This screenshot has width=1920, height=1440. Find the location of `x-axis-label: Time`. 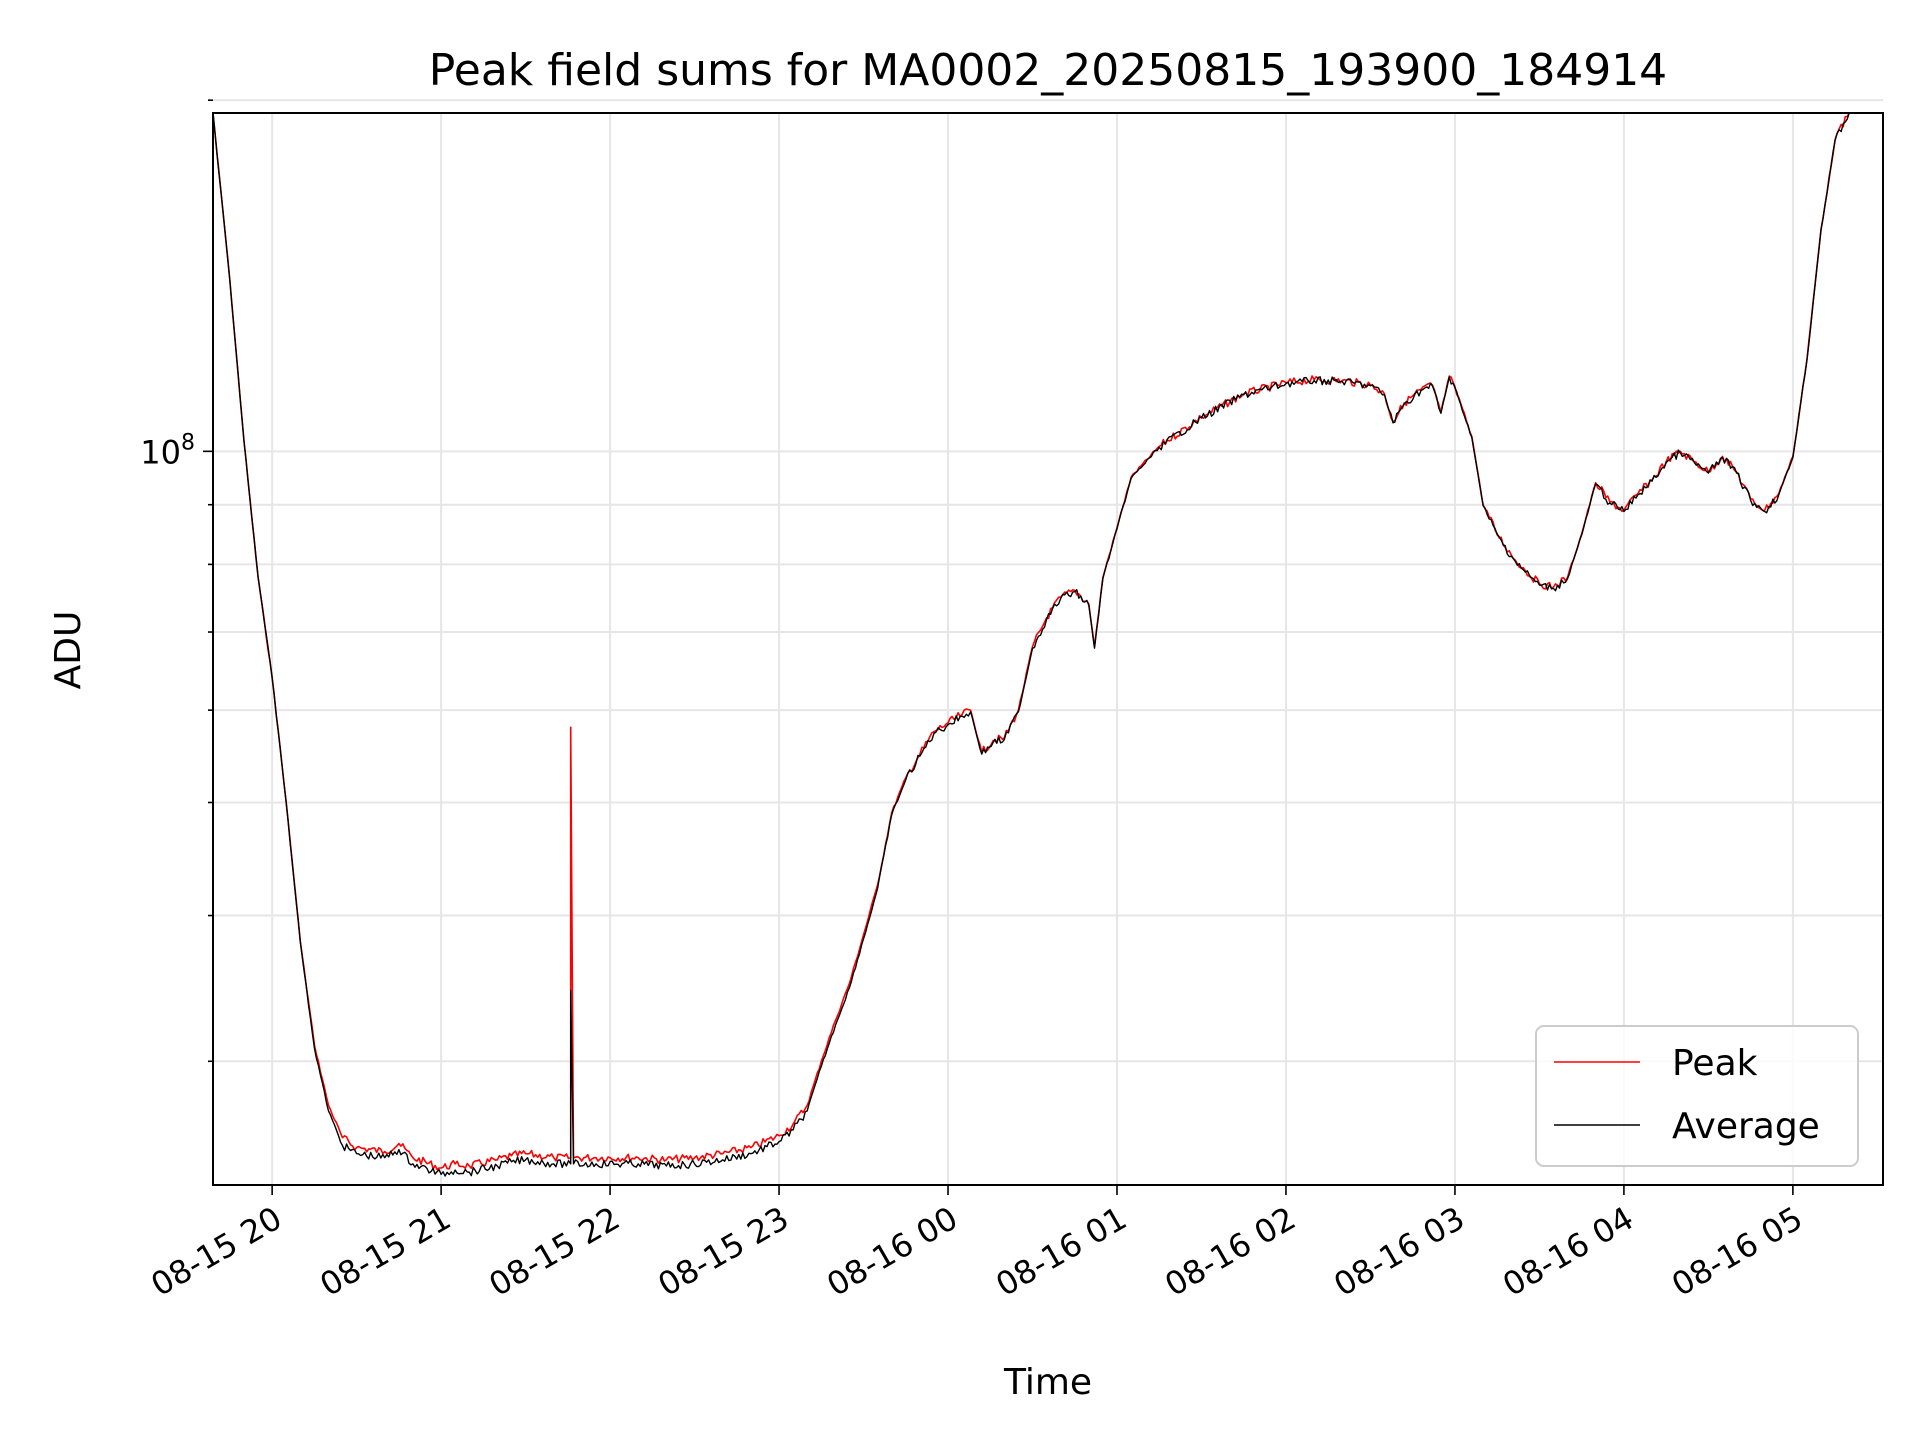

x-axis-label: Time is located at coordinates (1047, 1382).